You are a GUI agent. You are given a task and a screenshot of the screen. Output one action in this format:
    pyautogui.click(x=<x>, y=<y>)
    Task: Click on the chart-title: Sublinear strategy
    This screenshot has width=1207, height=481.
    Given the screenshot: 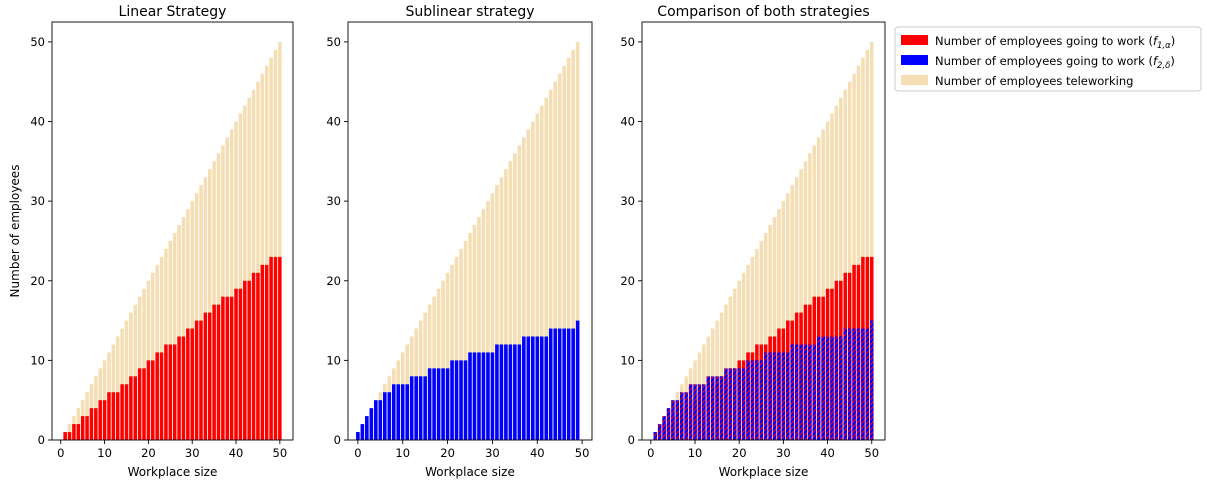 What is the action you would take?
    pyautogui.click(x=469, y=12)
    